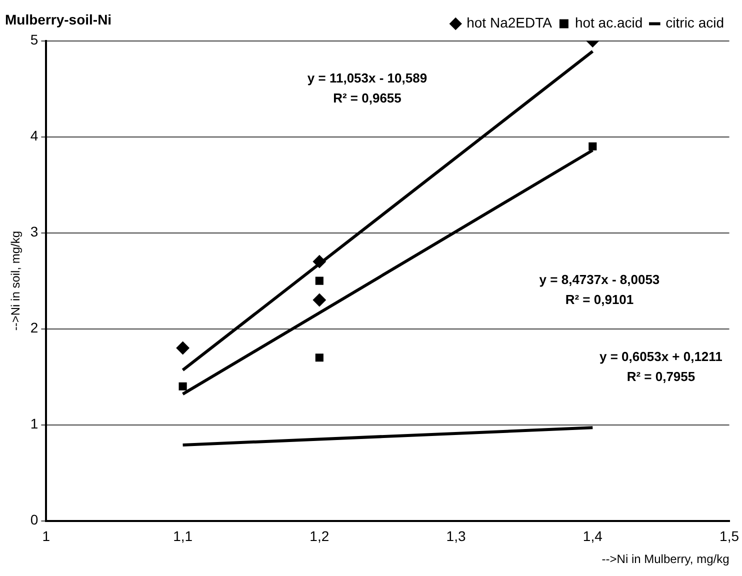  Describe the element at coordinates (34, 424) in the screenshot. I see `y-tick-label: 1` at that location.